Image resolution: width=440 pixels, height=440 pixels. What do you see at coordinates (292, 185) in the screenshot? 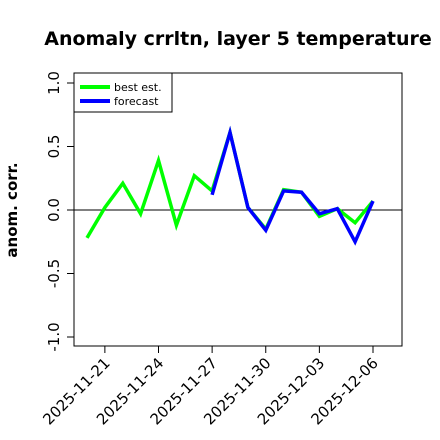
I see `series-line-forecast` at bounding box center [292, 185].